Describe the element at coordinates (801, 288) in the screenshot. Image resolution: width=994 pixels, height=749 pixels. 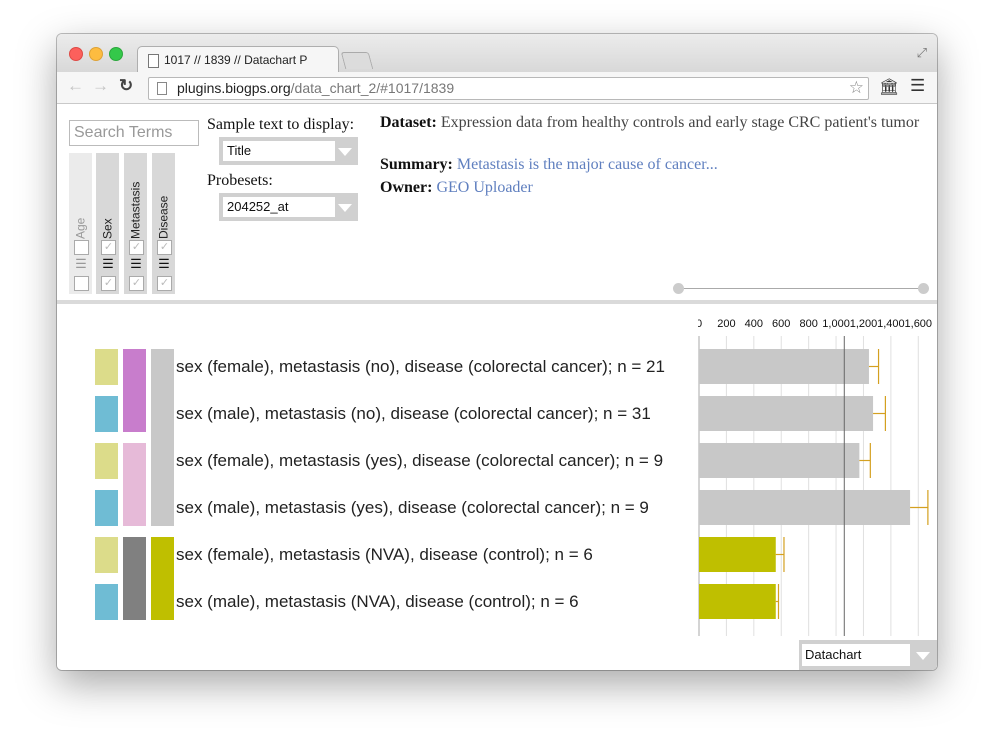
I see `range-slider-track` at that location.